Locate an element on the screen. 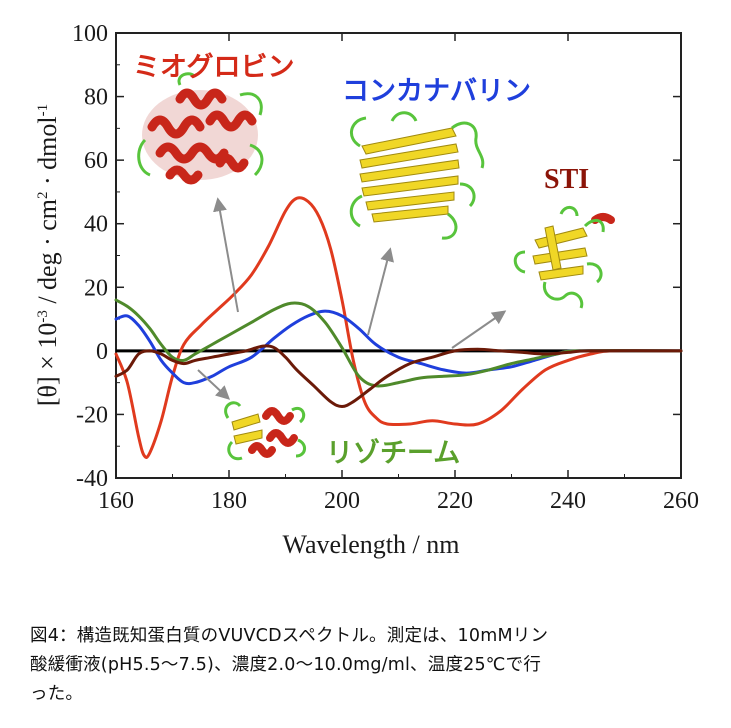 The width and height of the screenshot is (731, 728). y-tick-label: -40 is located at coordinates (92, 479).